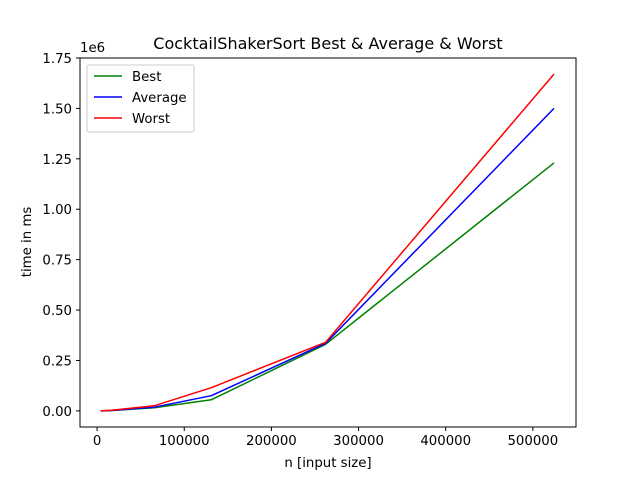  Describe the element at coordinates (358, 441) in the screenshot. I see `x-tick-label: 300000` at that location.